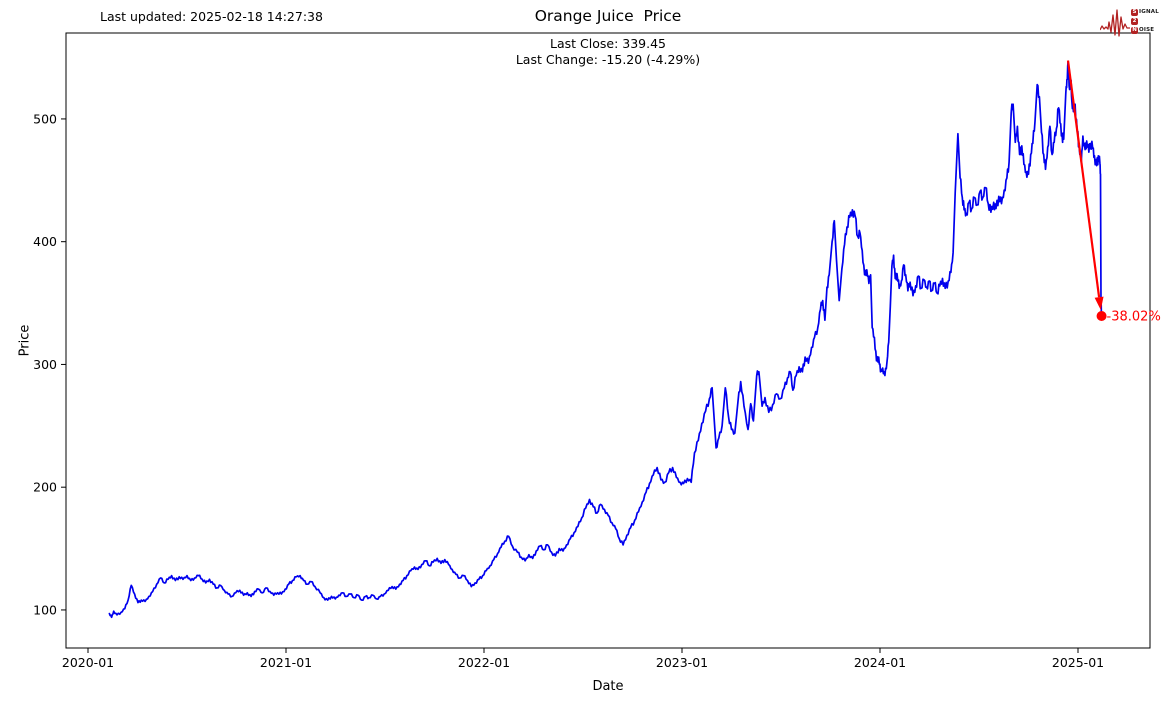  I want to click on last-point-dot, so click(1101, 316).